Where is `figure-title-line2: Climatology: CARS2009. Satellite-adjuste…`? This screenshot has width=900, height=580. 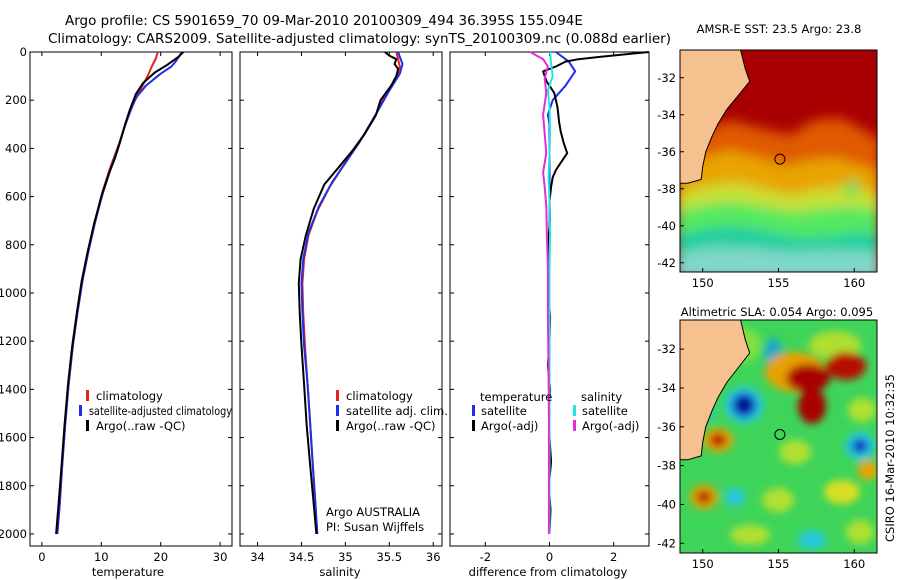 figure-title-line2: Climatology: CARS2009. Satellite-adjuste… is located at coordinates (359, 39).